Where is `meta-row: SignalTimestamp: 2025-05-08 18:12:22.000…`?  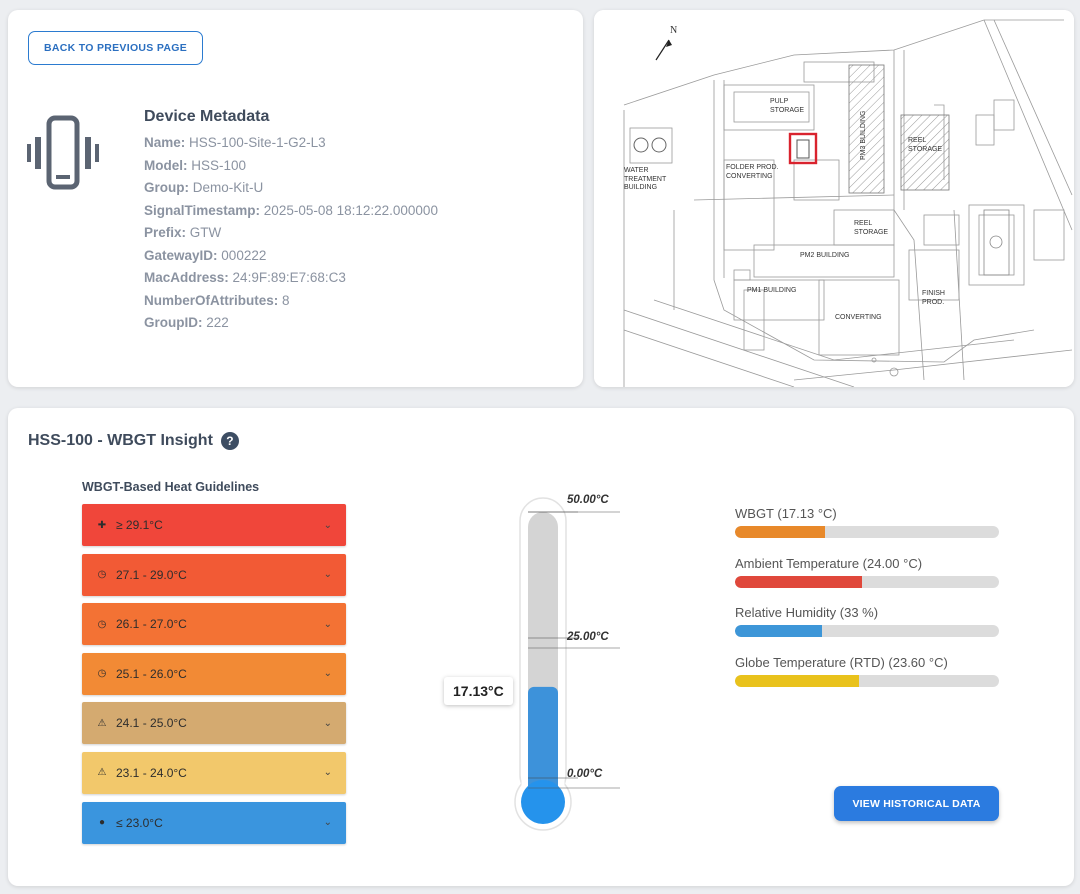 meta-row: SignalTimestamp: 2025-05-08 18:12:22.000… is located at coordinates (291, 211).